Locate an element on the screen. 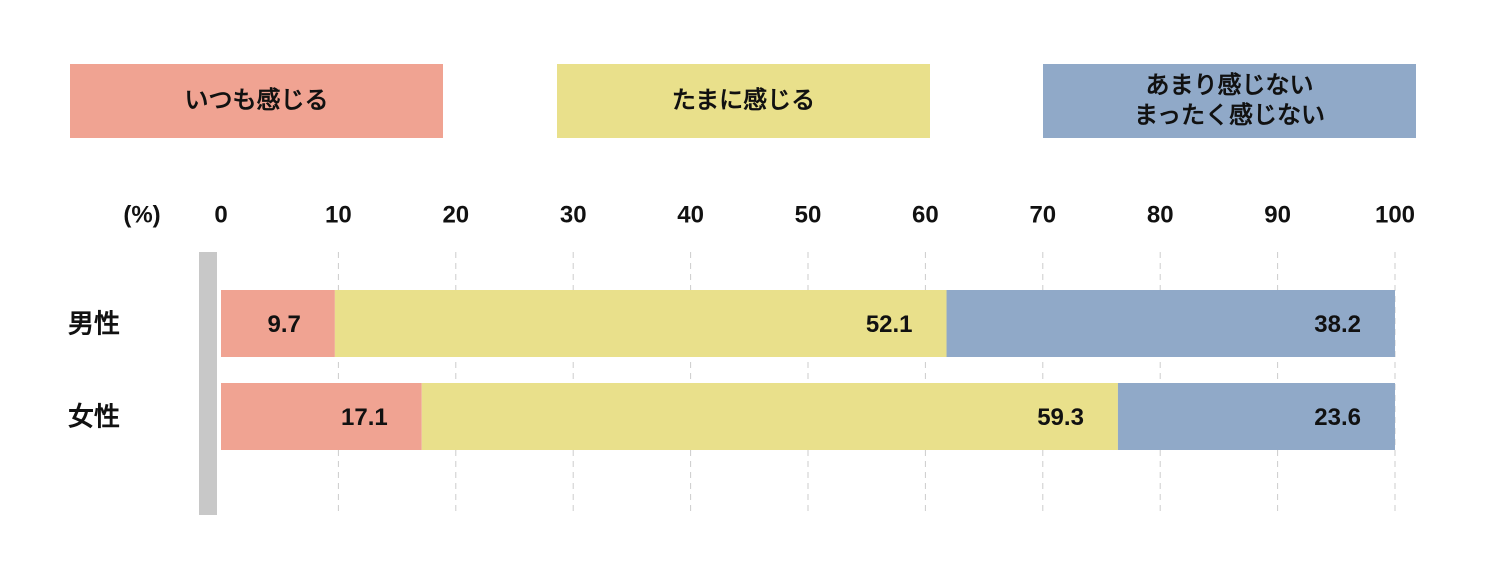 The width and height of the screenshot is (1487, 579). value-label: 17.1 is located at coordinates (364, 417).